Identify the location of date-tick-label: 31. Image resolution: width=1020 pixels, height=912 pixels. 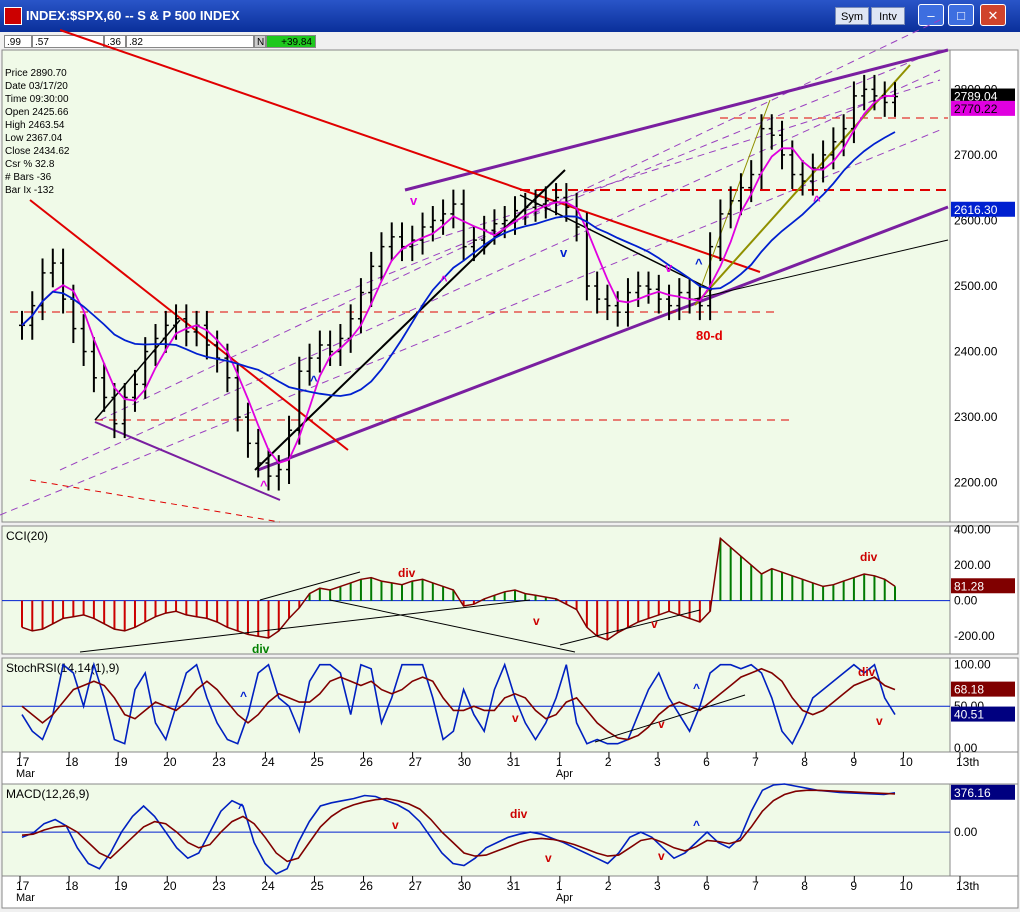
(514, 762).